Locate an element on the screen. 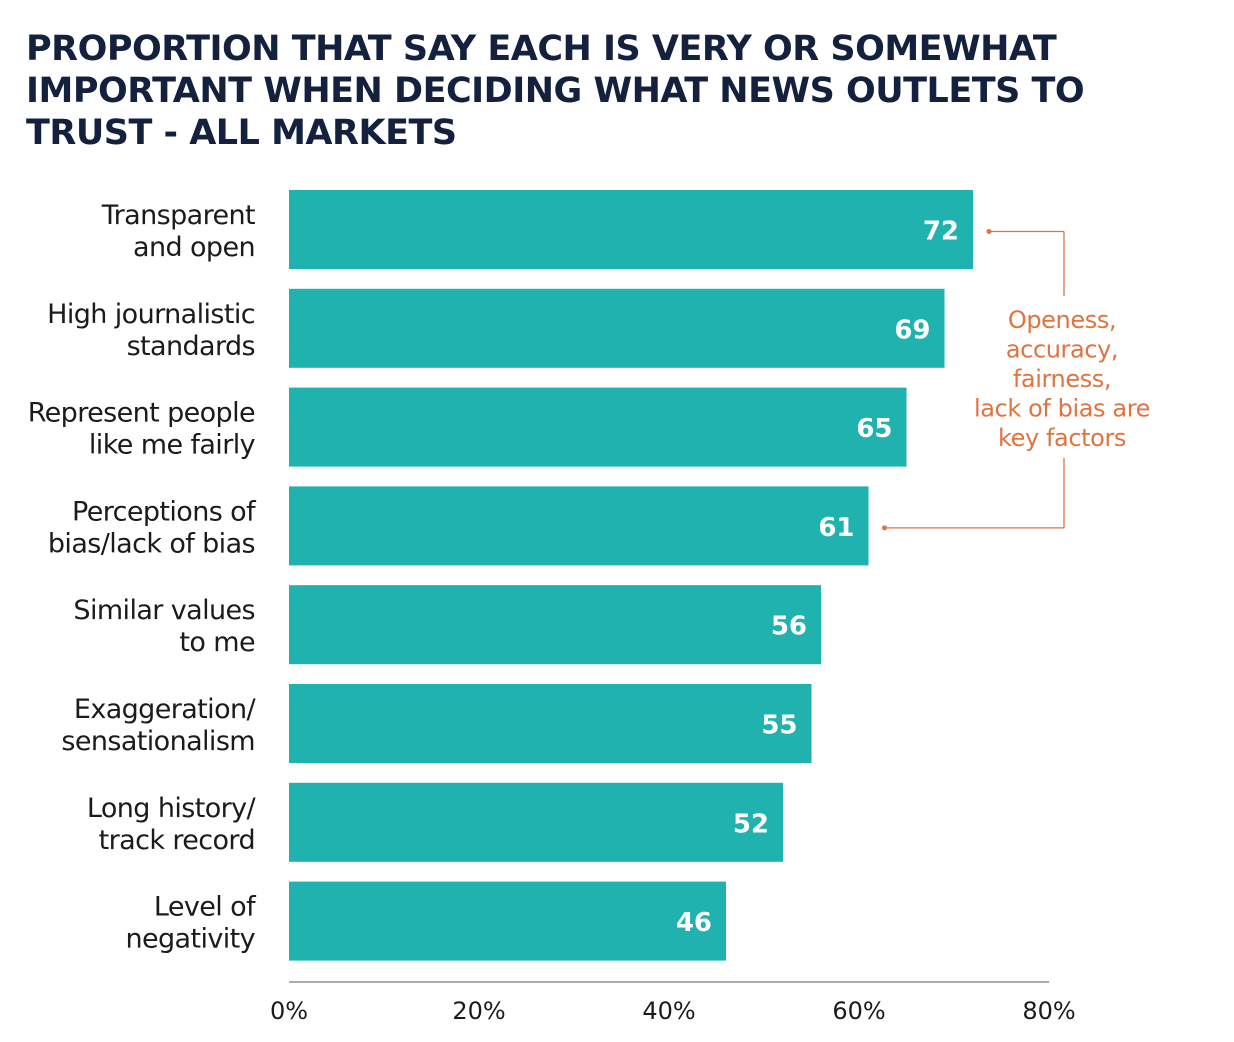 Image resolution: width=1234 pixels, height=1042 pixels. category-label-1-line-1: Transparent is located at coordinates (178, 215).